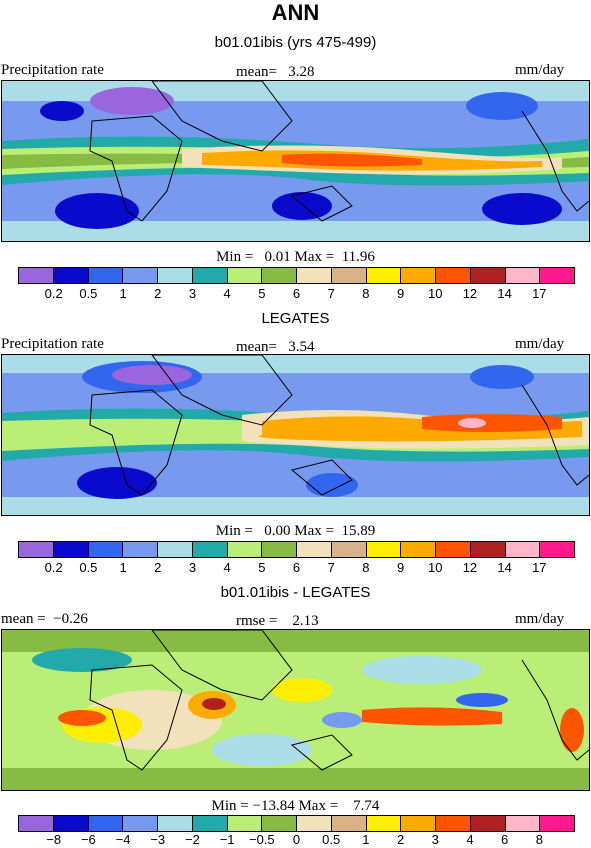  What do you see at coordinates (192, 293) in the screenshot?
I see `colorbar-tick-label: 3` at bounding box center [192, 293].